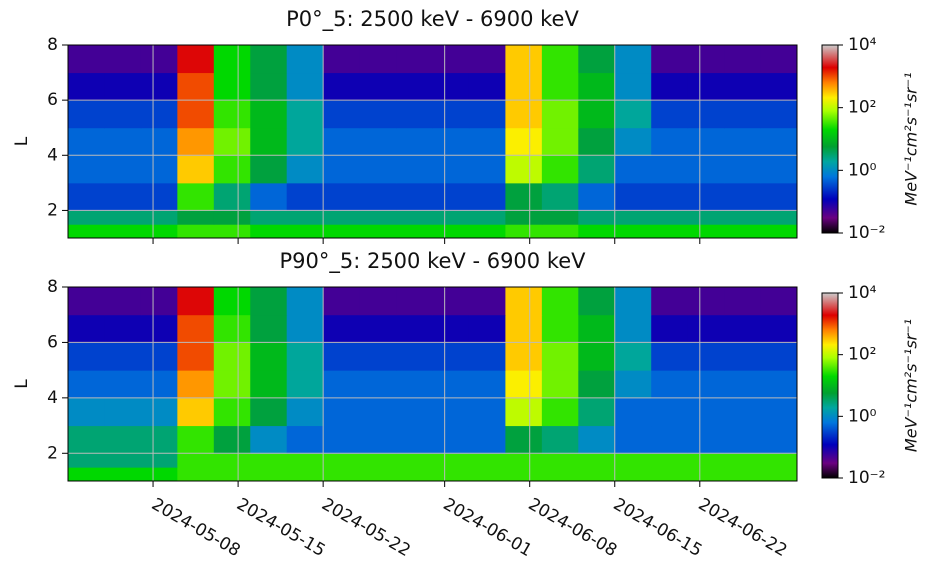 The width and height of the screenshot is (930, 564). Describe the element at coordinates (488, 527) in the screenshot. I see `x-tick-label: 2024-06-01` at that location.